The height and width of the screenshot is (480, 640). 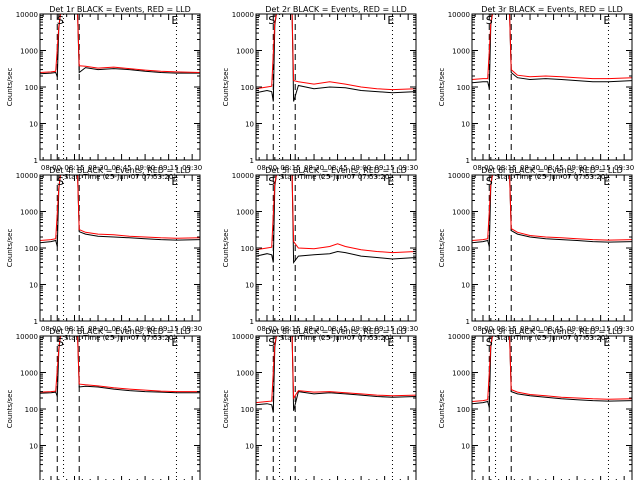 I want to click on chart-title: Det 2r BLACK = Events, RED = LLD, so click(x=336, y=9).